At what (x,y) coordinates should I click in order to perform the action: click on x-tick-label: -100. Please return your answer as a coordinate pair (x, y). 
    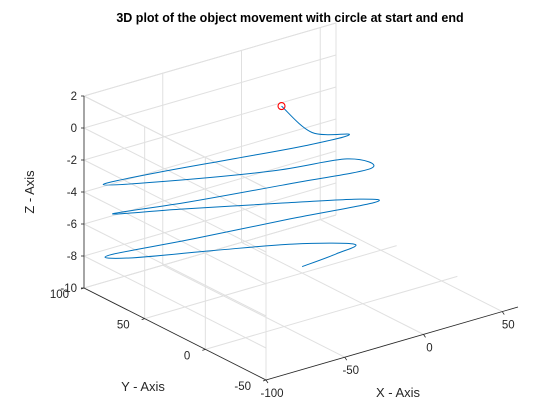
    Looking at the image, I should click on (271, 394).